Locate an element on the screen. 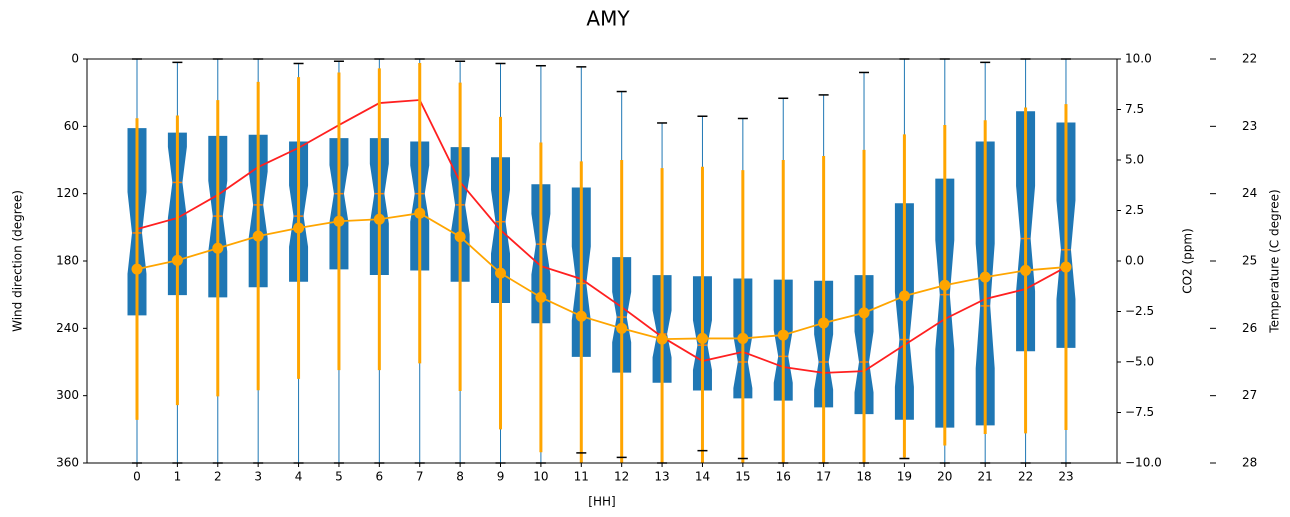  x-tick-label: 7 is located at coordinates (420, 477).